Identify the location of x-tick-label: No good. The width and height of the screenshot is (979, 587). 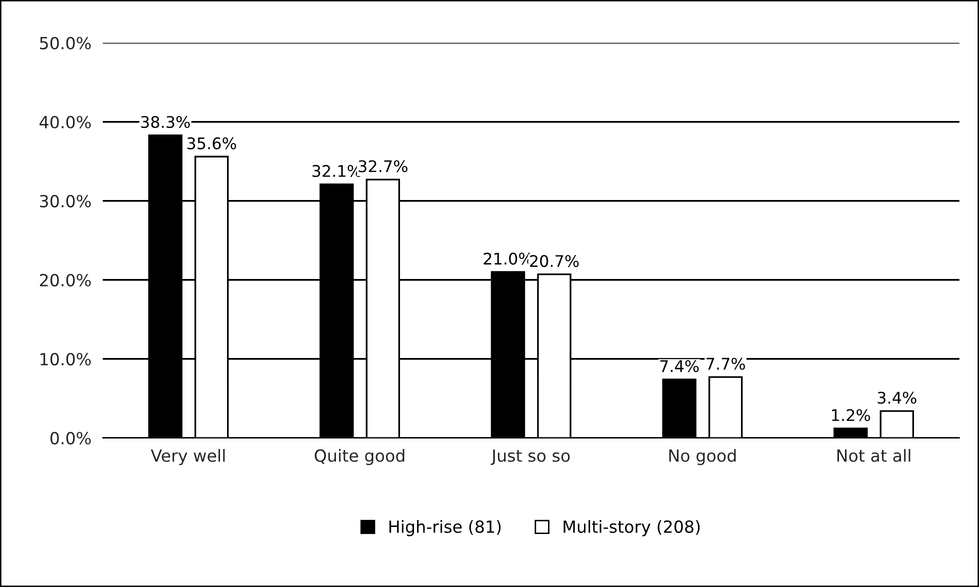
(702, 457).